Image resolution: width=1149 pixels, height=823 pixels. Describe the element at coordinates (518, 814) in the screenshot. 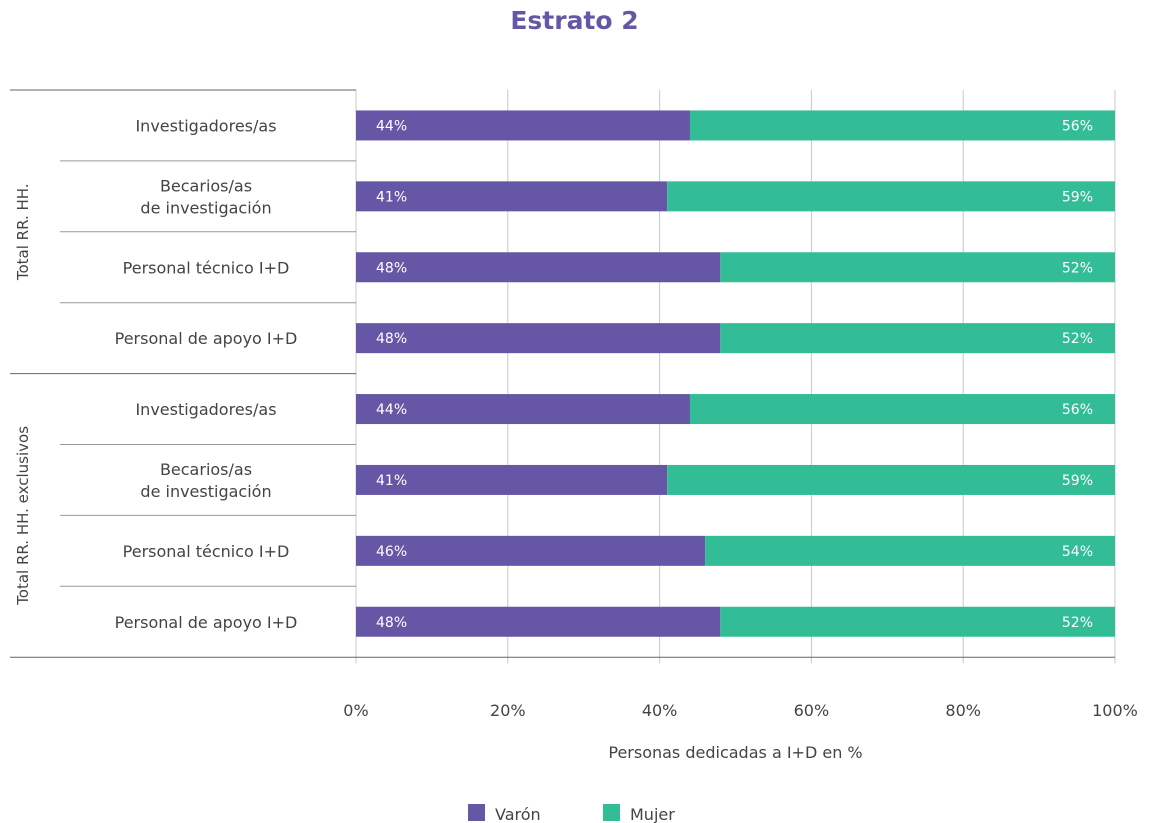

I see `legend-label-varon: Varón` at that location.